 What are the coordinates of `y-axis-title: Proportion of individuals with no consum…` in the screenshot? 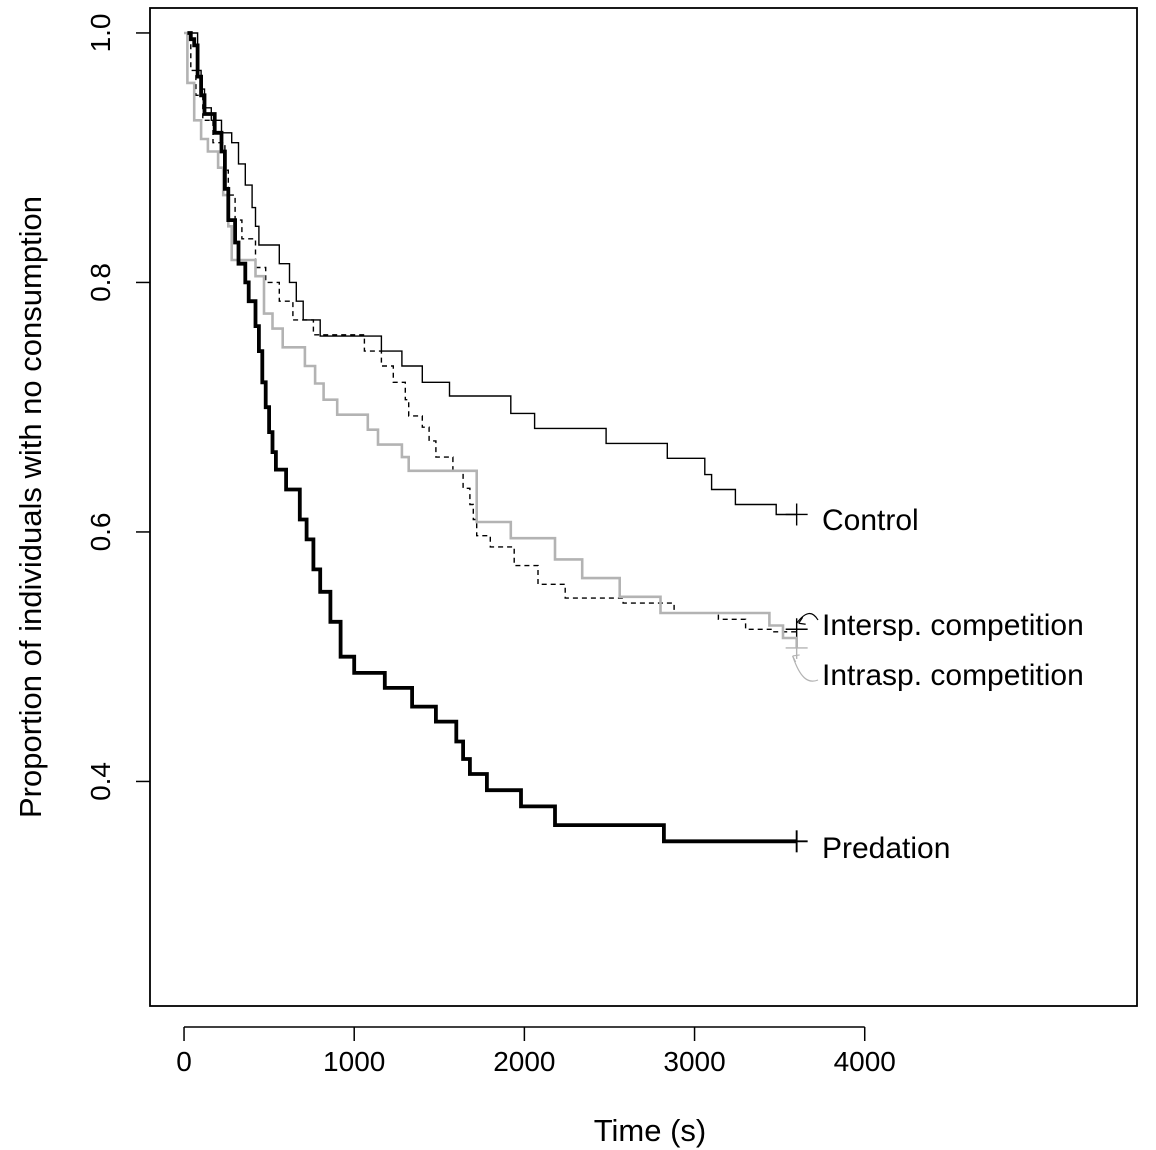 It's located at (30, 507).